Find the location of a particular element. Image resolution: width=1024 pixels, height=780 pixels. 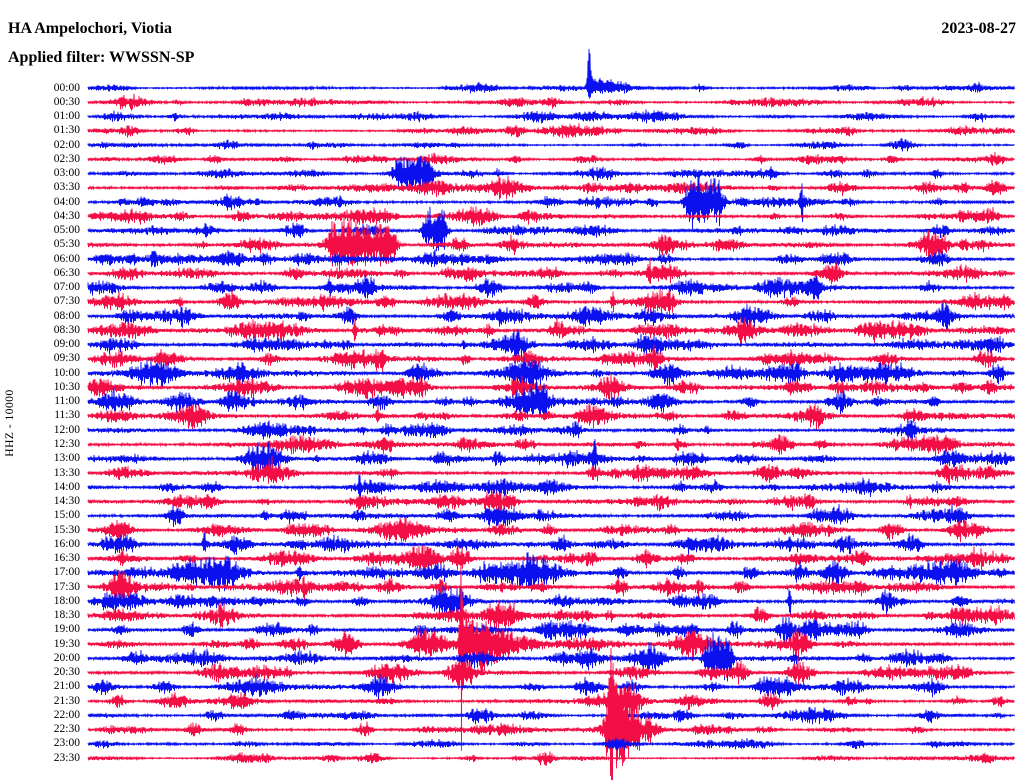

time-label: 21:30 is located at coordinates (66, 700).